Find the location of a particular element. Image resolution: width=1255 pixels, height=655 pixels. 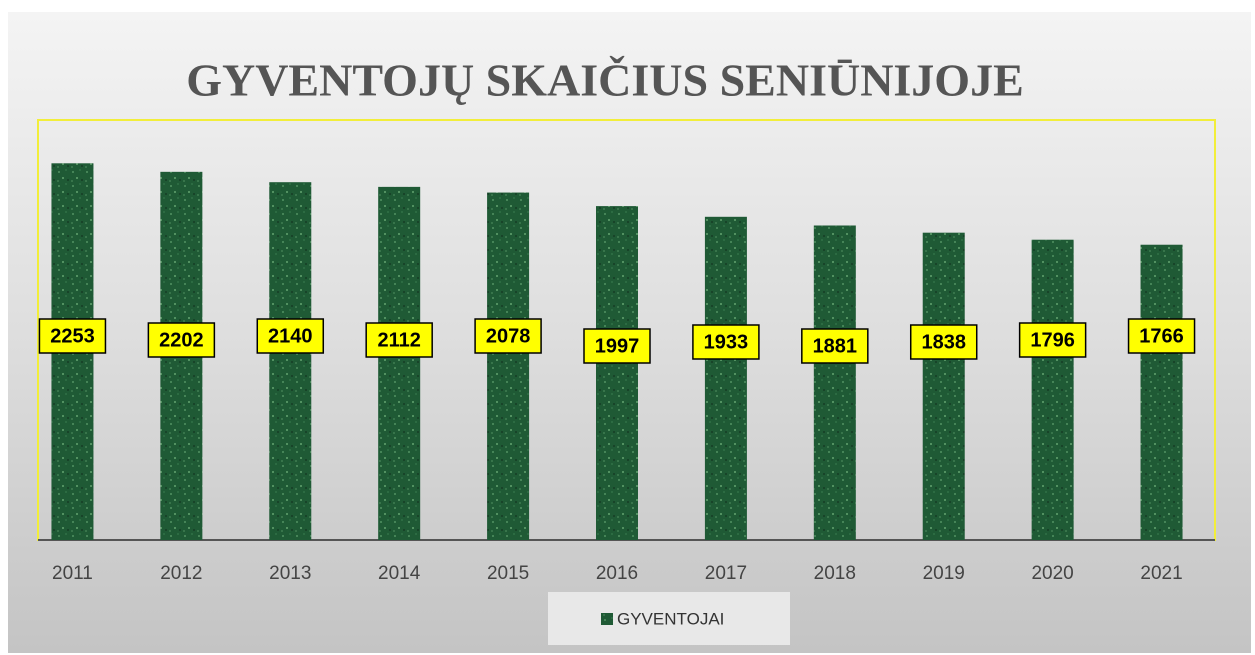

data-label: 2078 is located at coordinates (508, 336).